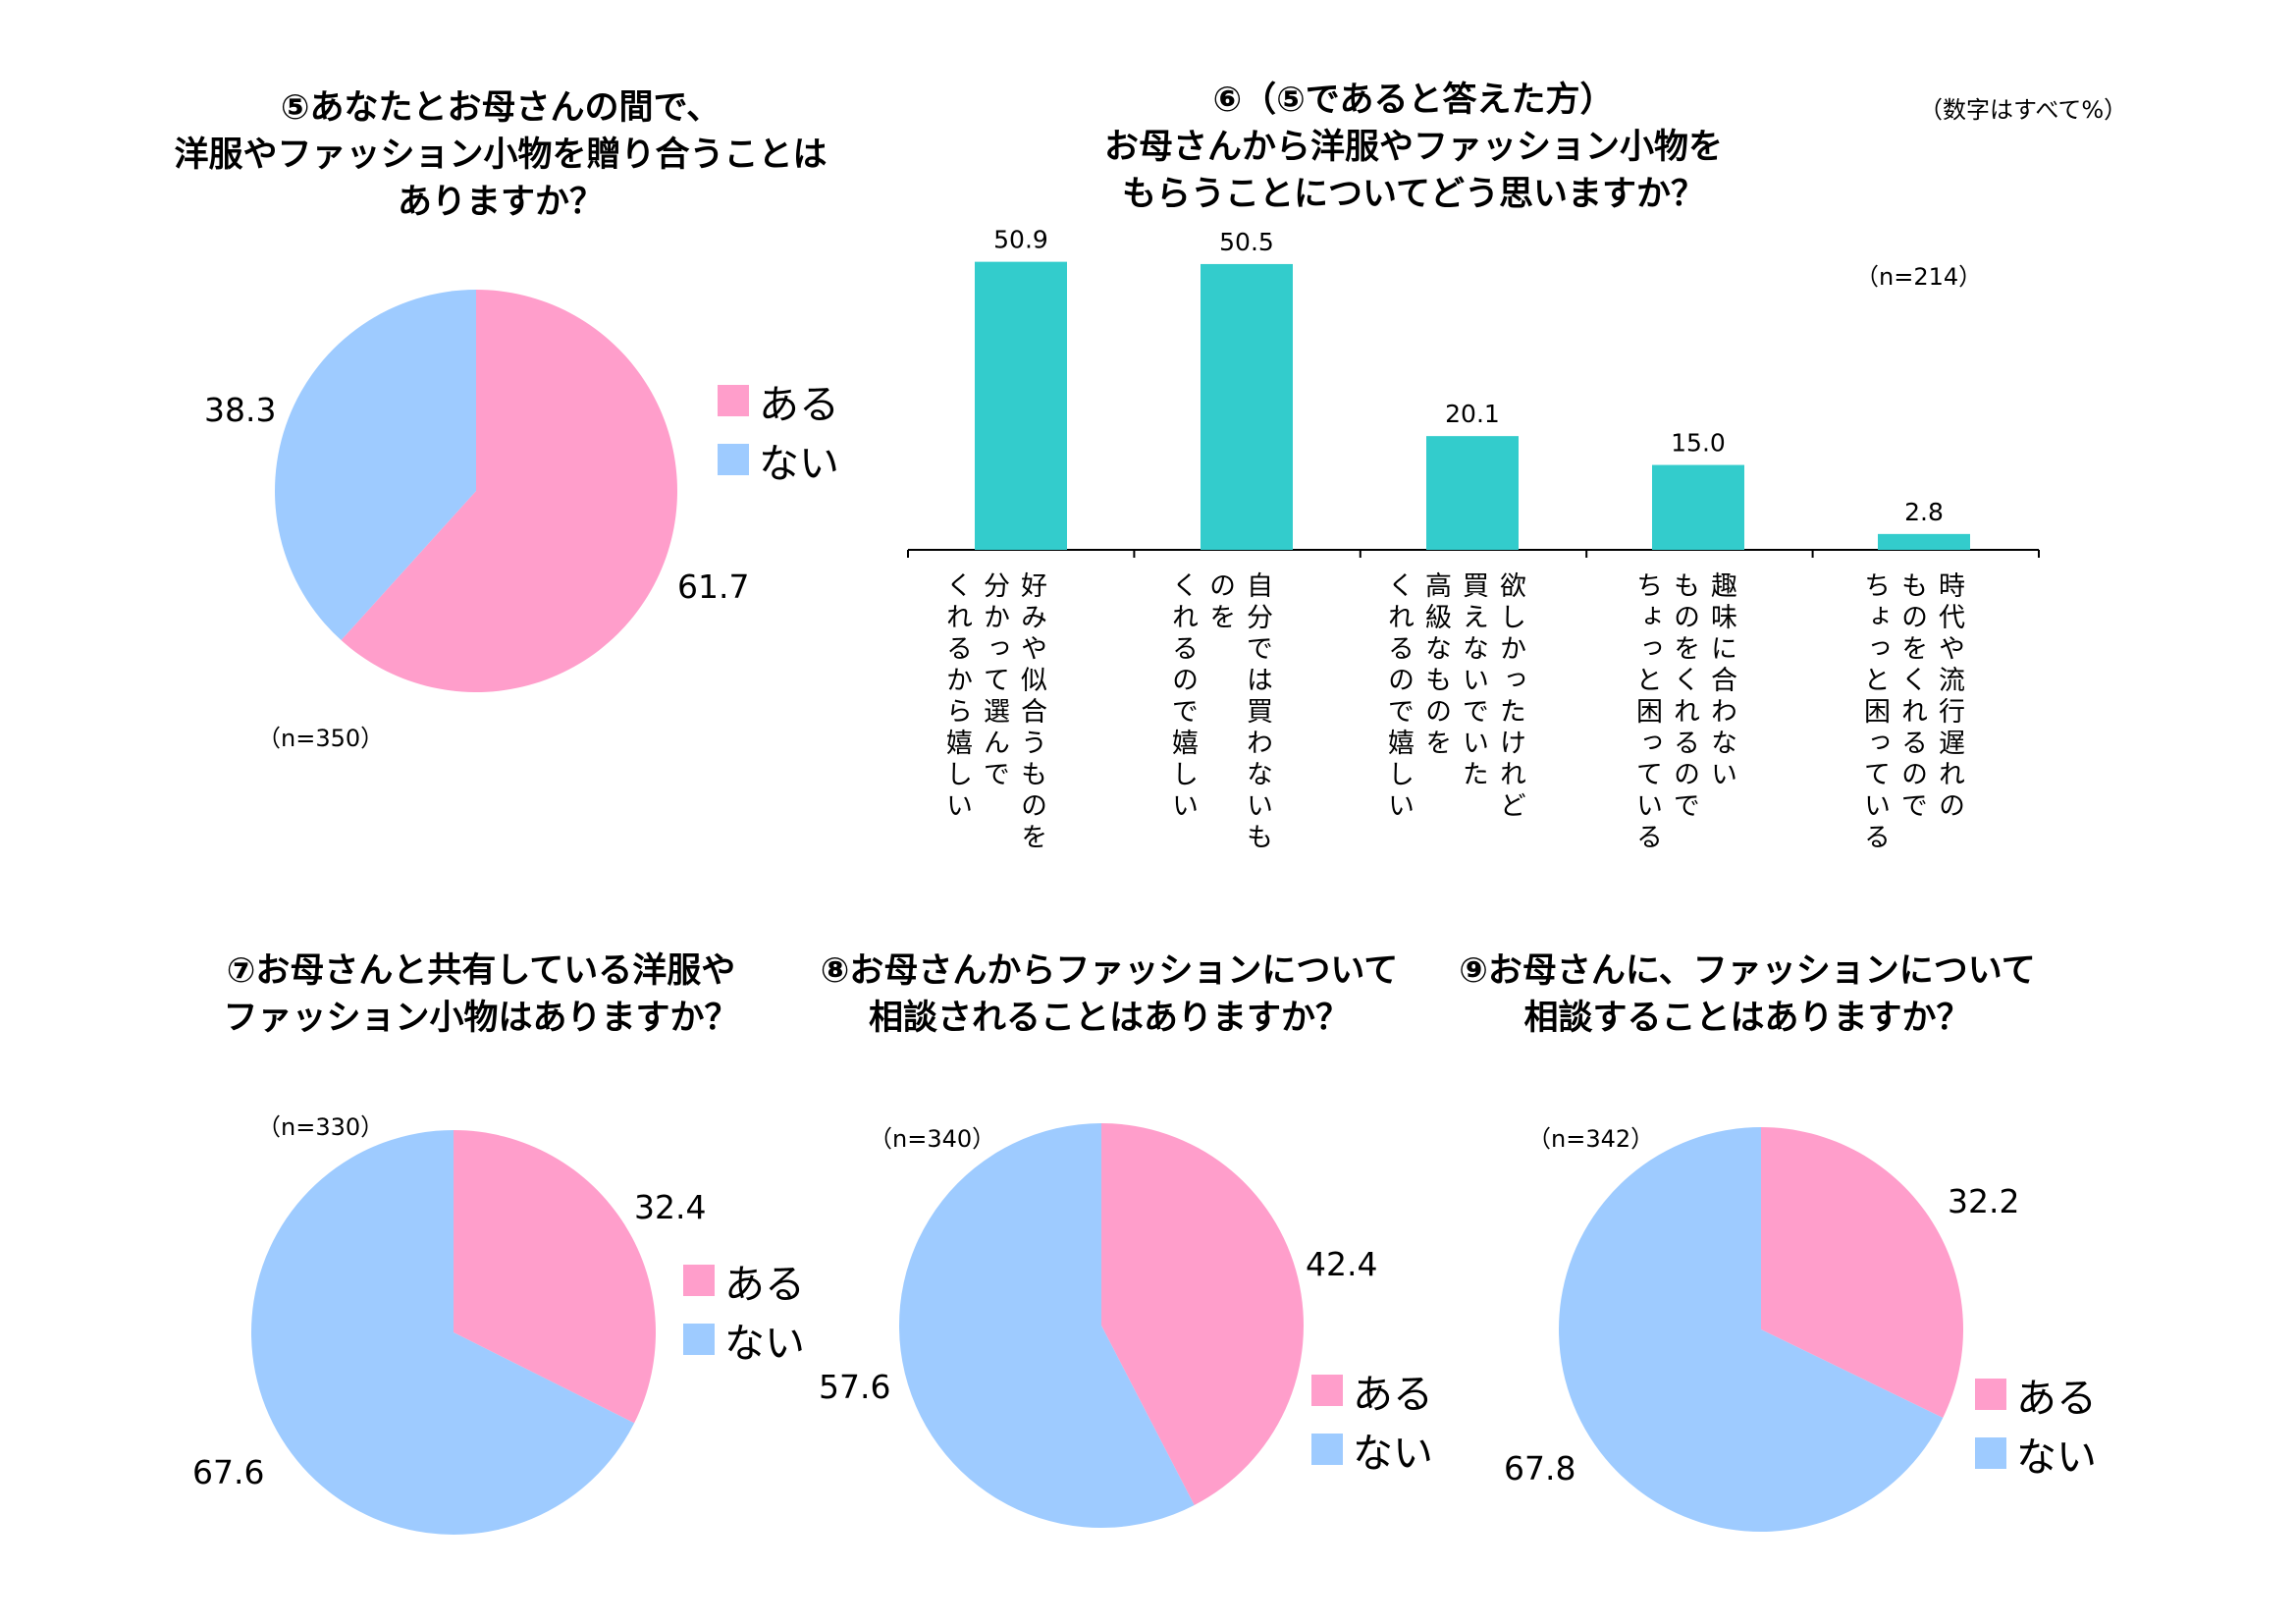 The image size is (2296, 1624). What do you see at coordinates (1751, 1329) in the screenshot?
I see `q9-slice-nai` at bounding box center [1751, 1329].